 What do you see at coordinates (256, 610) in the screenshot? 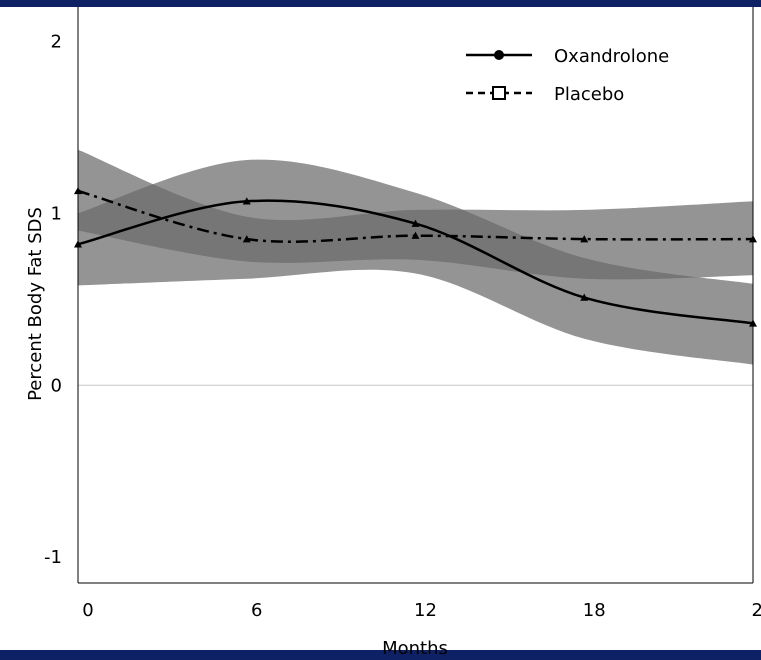
I see `x-tick-label-6: 6` at bounding box center [256, 610].